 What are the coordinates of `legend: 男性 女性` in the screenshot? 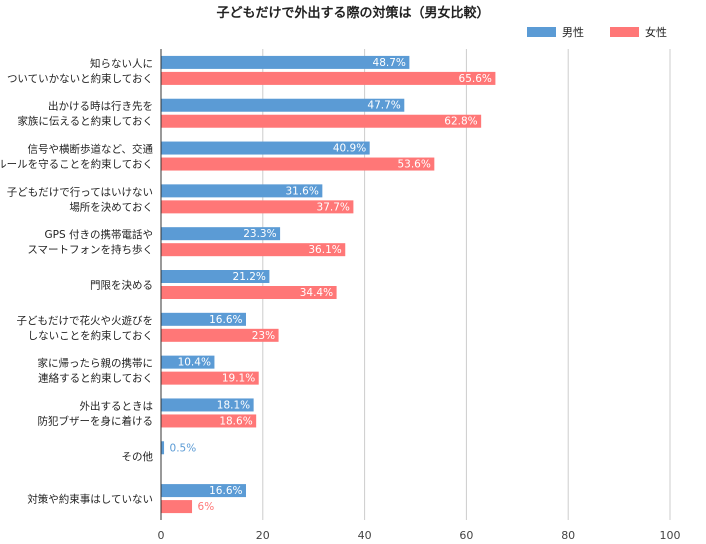 It's located at (597, 32).